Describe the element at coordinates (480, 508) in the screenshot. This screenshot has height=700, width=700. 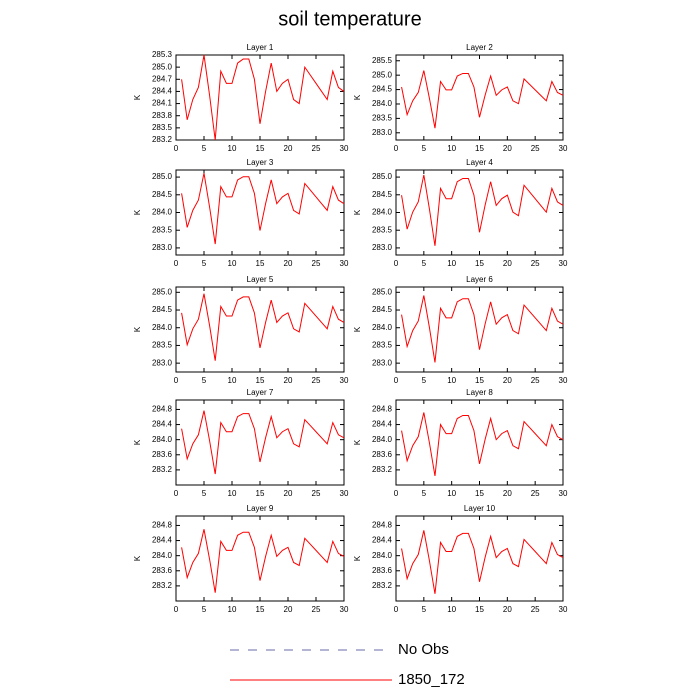
I see `panel-title: Layer 10` at that location.